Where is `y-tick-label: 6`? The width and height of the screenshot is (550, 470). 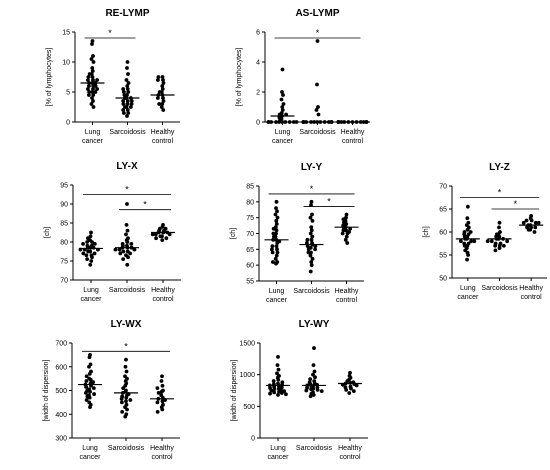
y-tick-label: 6 is located at coordinates (258, 33).